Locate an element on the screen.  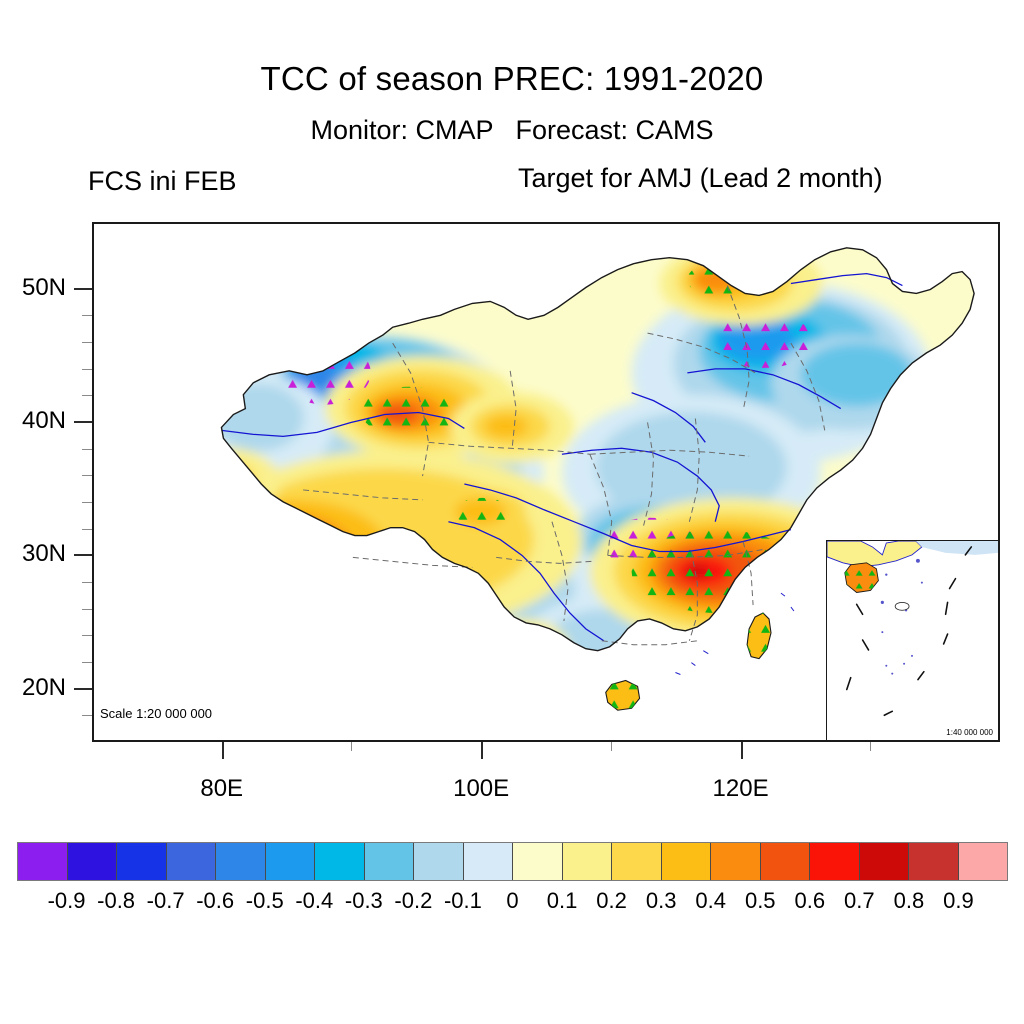
fcs-init-label: FCS ini FEB is located at coordinates (162, 181).